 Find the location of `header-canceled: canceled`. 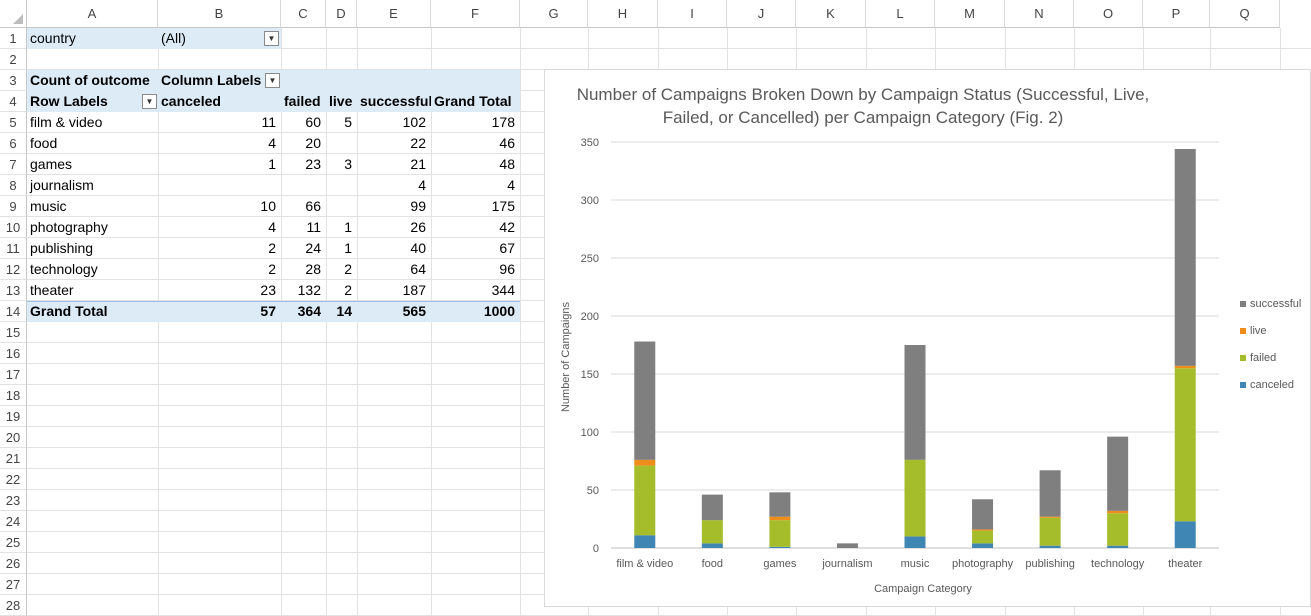

header-canceled: canceled is located at coordinates (191, 101).